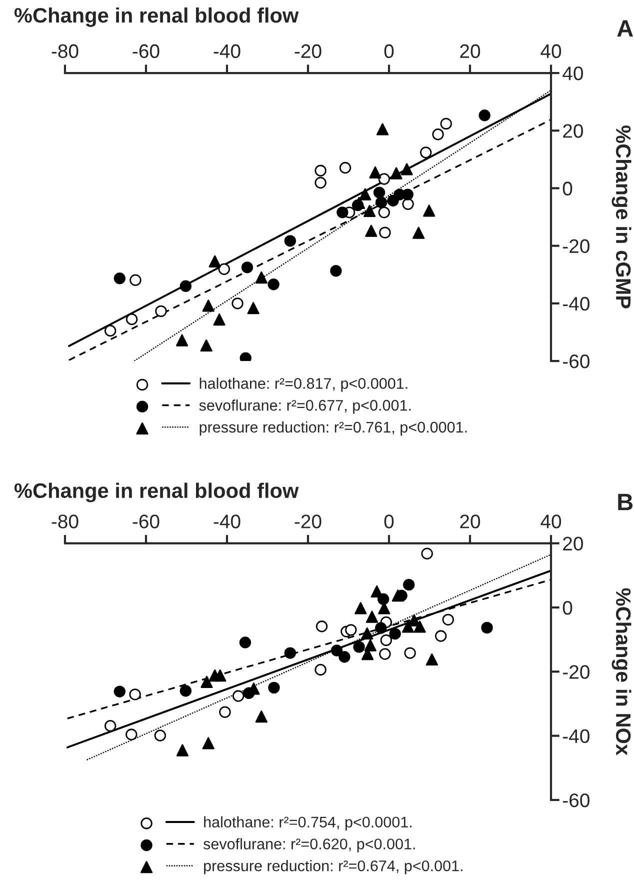 This screenshot has width=634, height=882. Describe the element at coordinates (309, 845) in the screenshot. I see `legend-label: sevoflurane: r²=0.620, p<0.001.` at that location.